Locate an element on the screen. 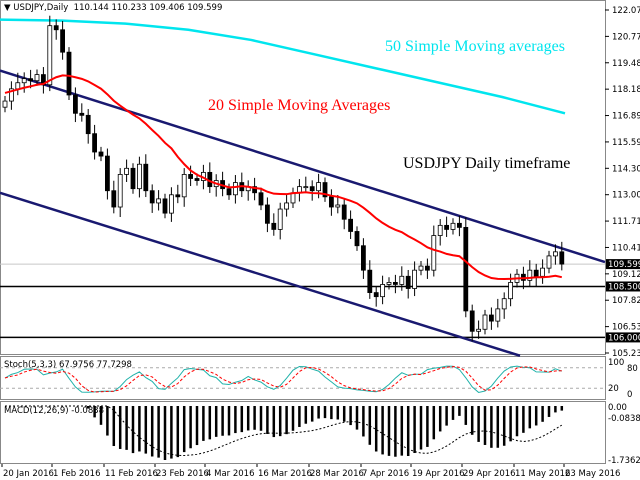  date-label: 16 Mar 2016 is located at coordinates (285, 474).